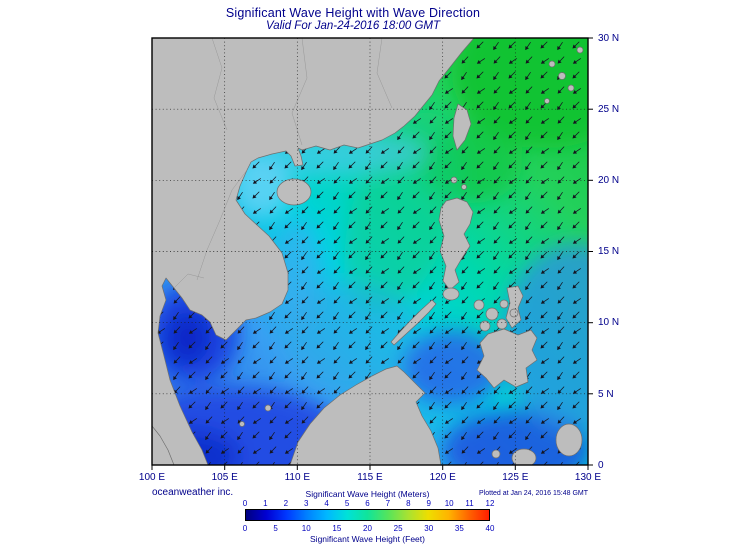 Image resolution: width=755 pixels, height=560 pixels. Describe the element at coordinates (515, 477) in the screenshot. I see `lon-label: 125 E` at that location.